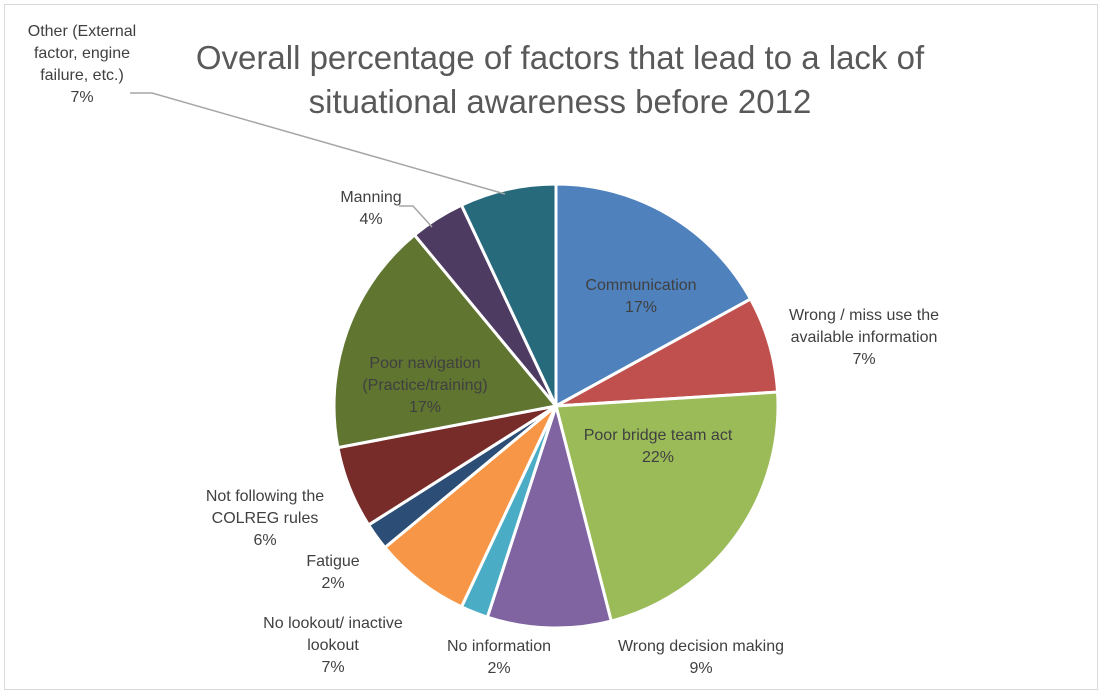 This screenshot has width=1103, height=695. Describe the element at coordinates (667, 506) in the screenshot. I see `pie-slice-poor-bridge-team-act` at that location.